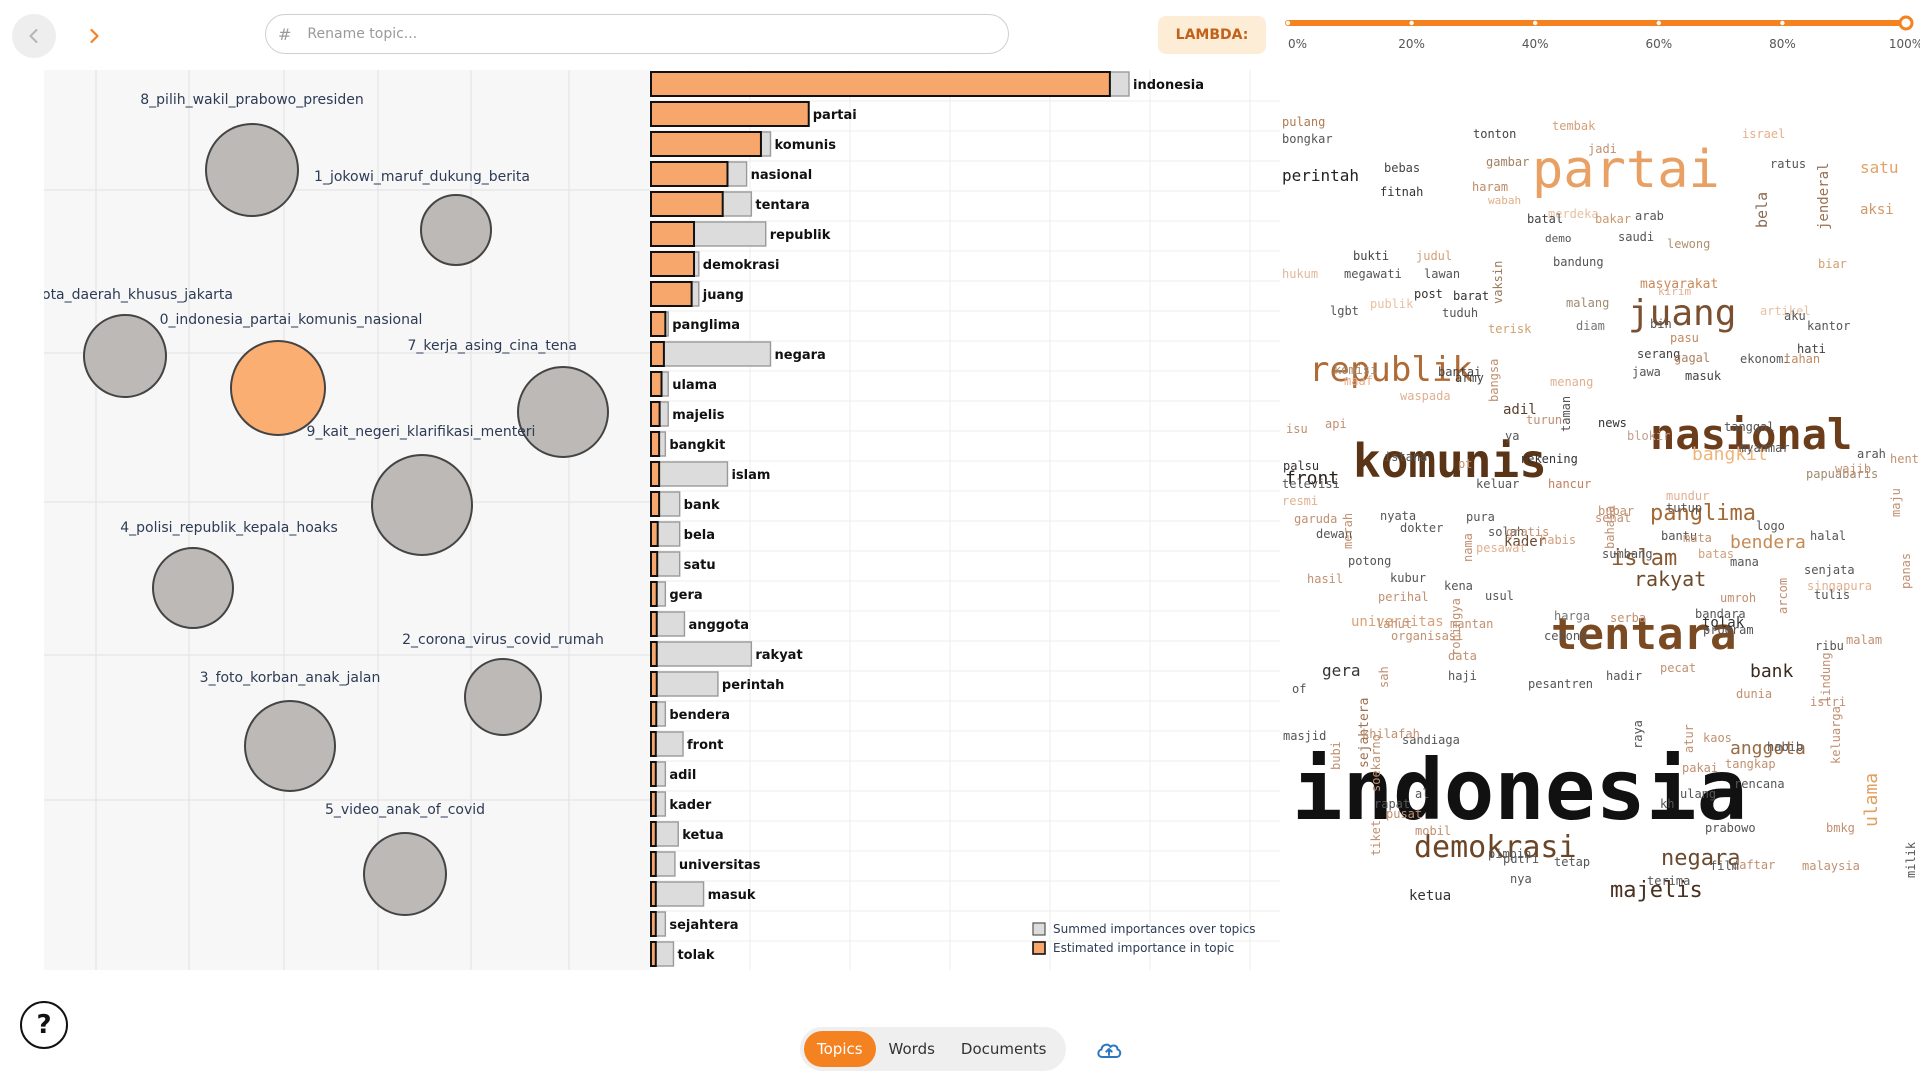  I want to click on cloud-word: juang, so click(1682, 313).